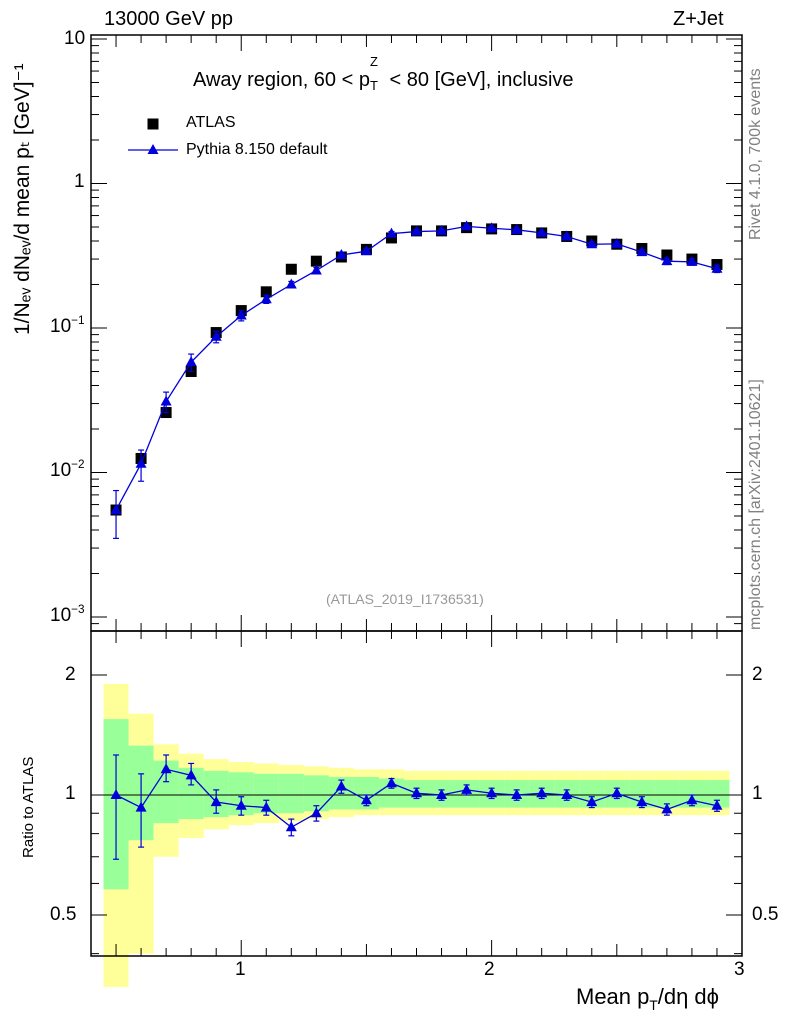  Describe the element at coordinates (63, 914) in the screenshot. I see `ratio-y-tick-label: 0.5` at that location.